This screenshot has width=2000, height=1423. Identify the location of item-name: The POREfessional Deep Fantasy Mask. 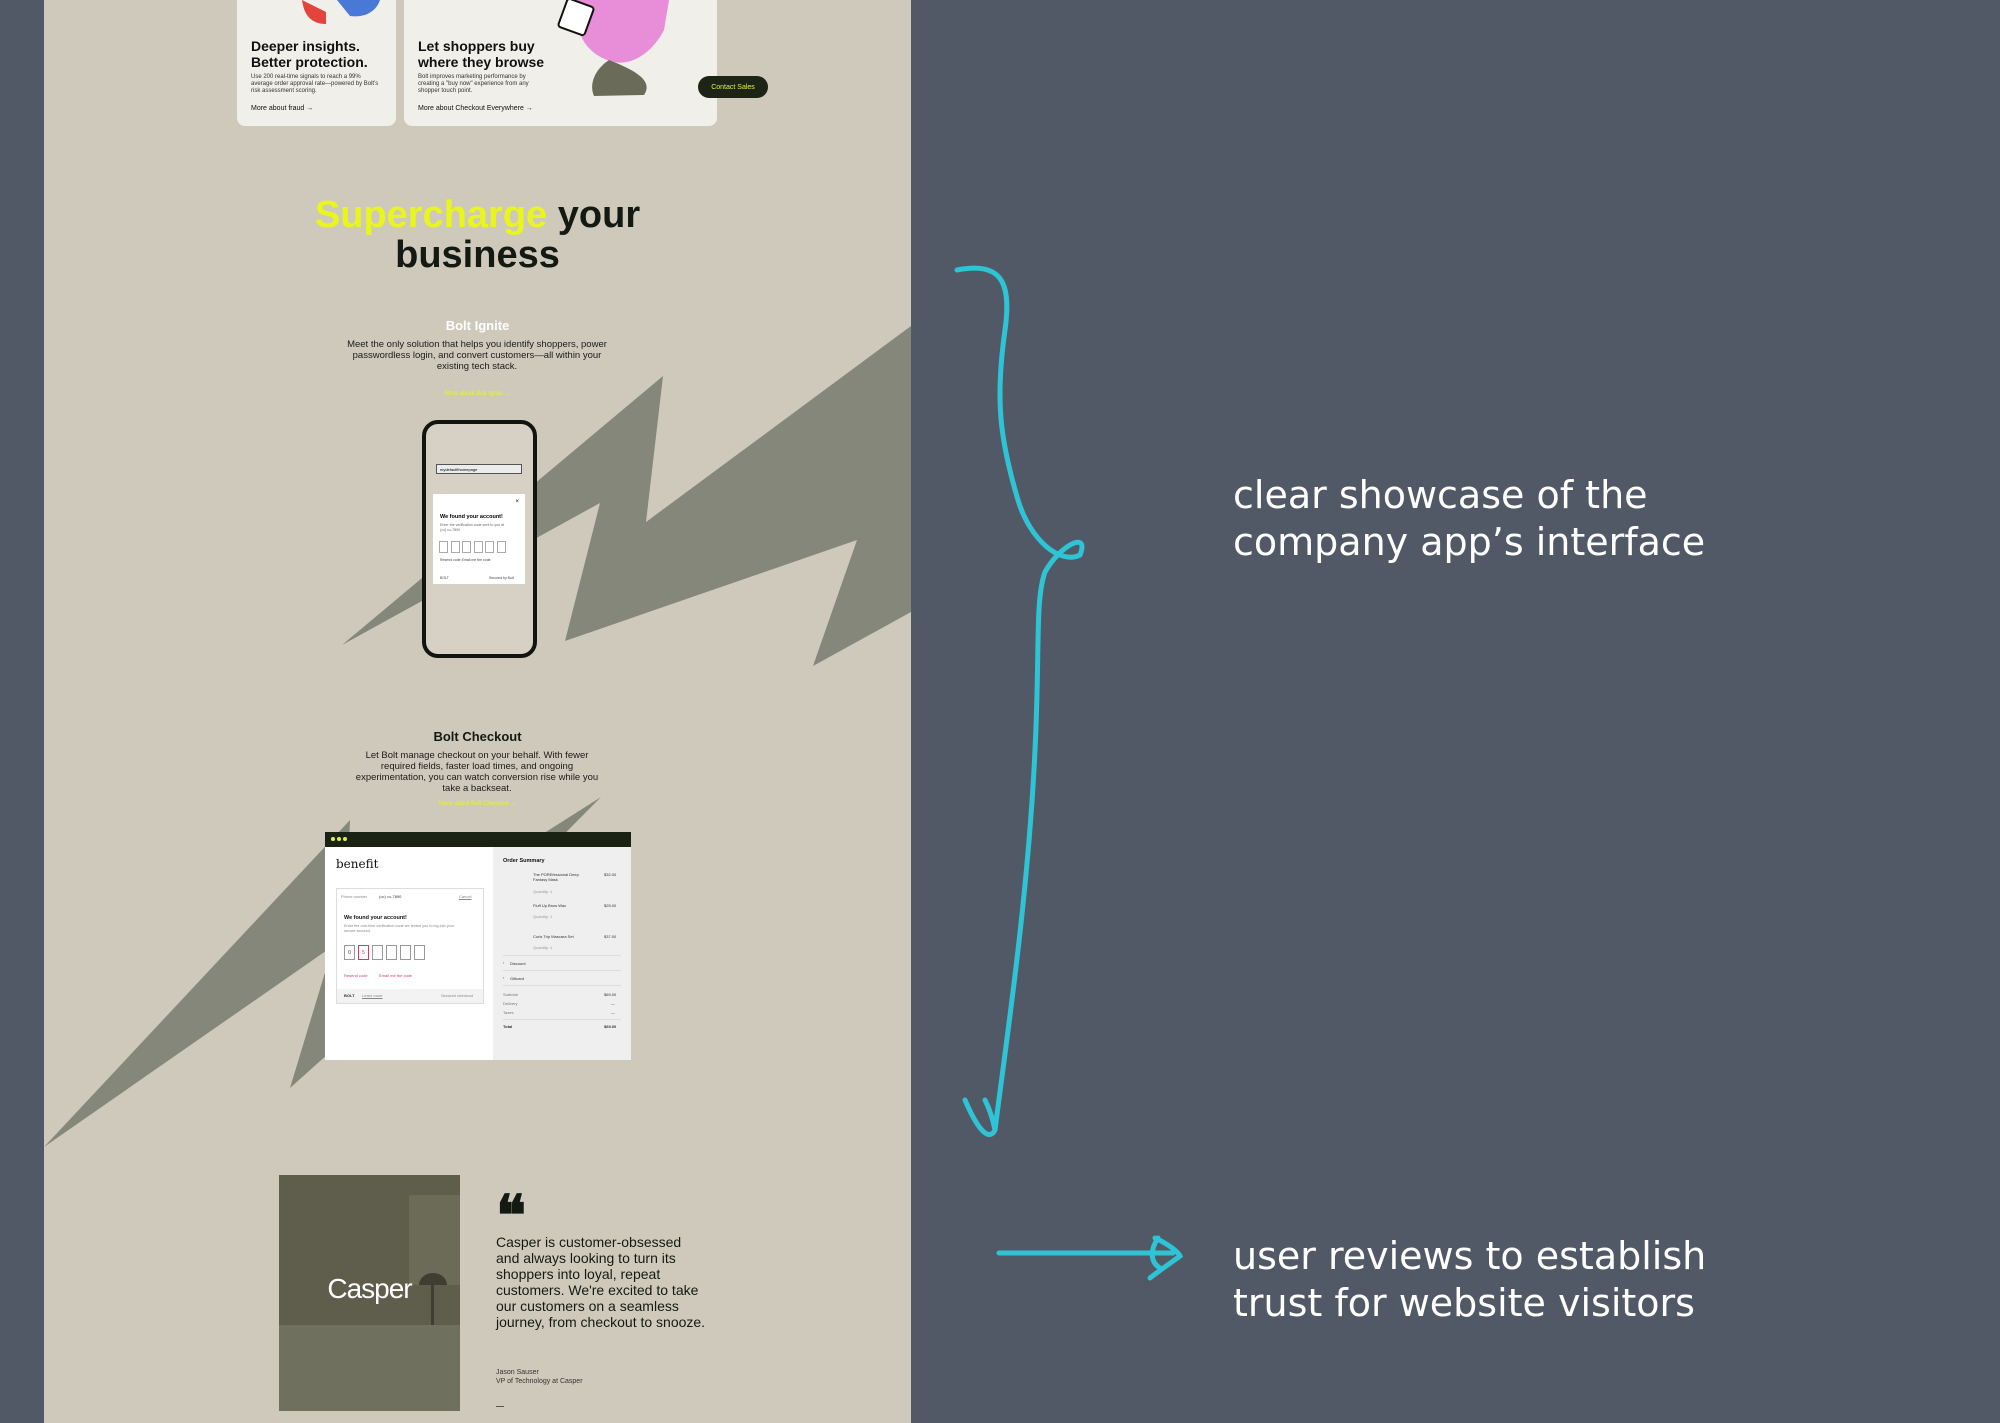
(556, 877).